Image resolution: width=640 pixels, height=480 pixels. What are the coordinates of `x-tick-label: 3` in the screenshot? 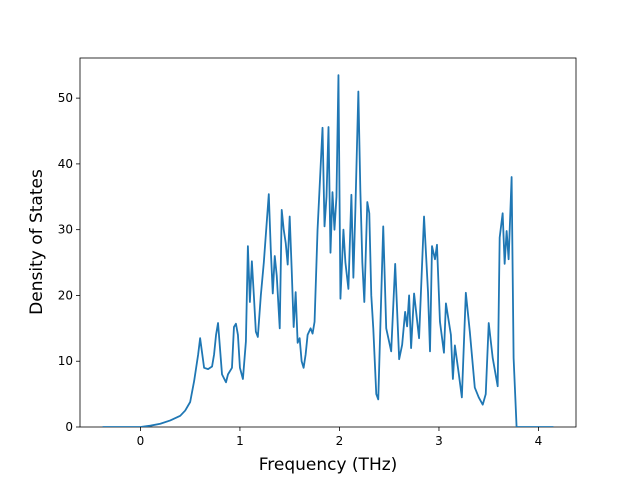 It's located at (439, 441).